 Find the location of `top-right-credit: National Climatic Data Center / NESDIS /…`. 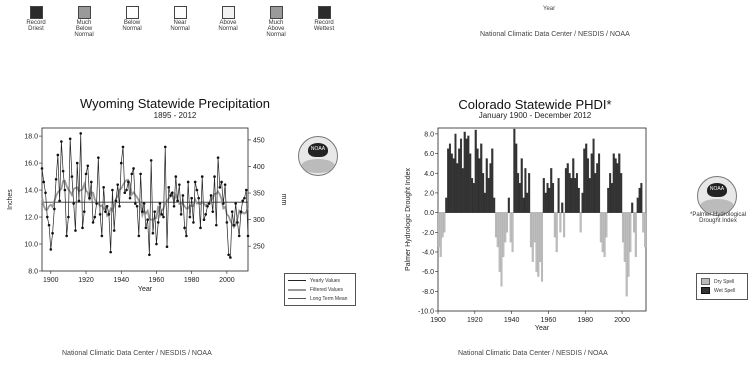

top-right-credit: National Climatic Data Center / NESDIS /… is located at coordinates (555, 34).